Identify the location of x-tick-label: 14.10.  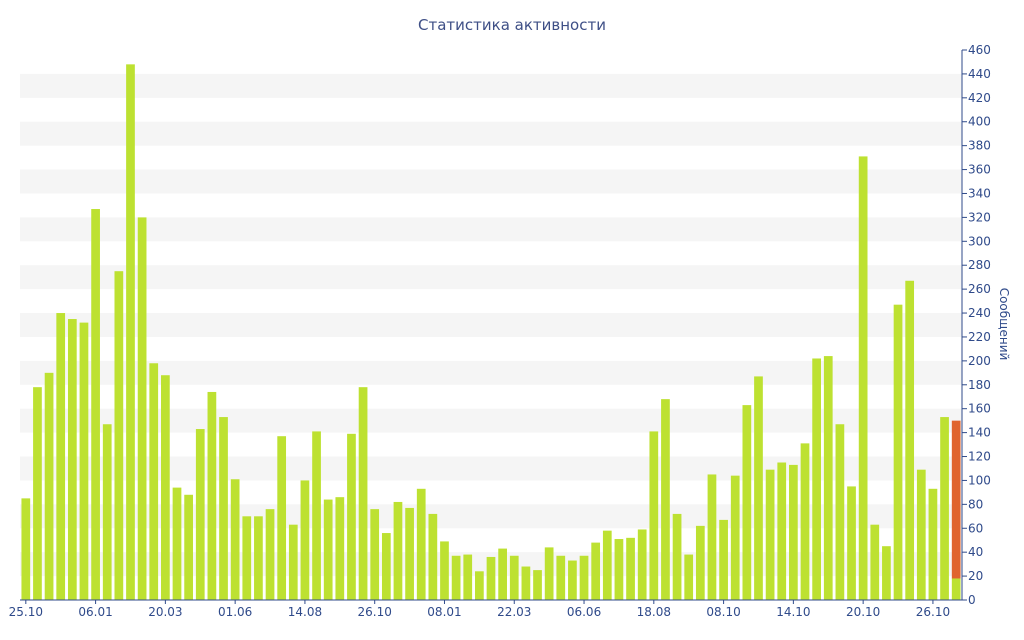
(793, 612).